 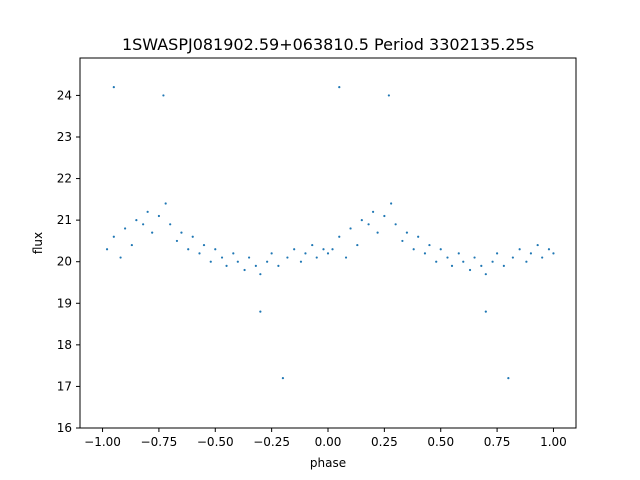 I want to click on y-tick-label: 16, so click(x=64, y=428).